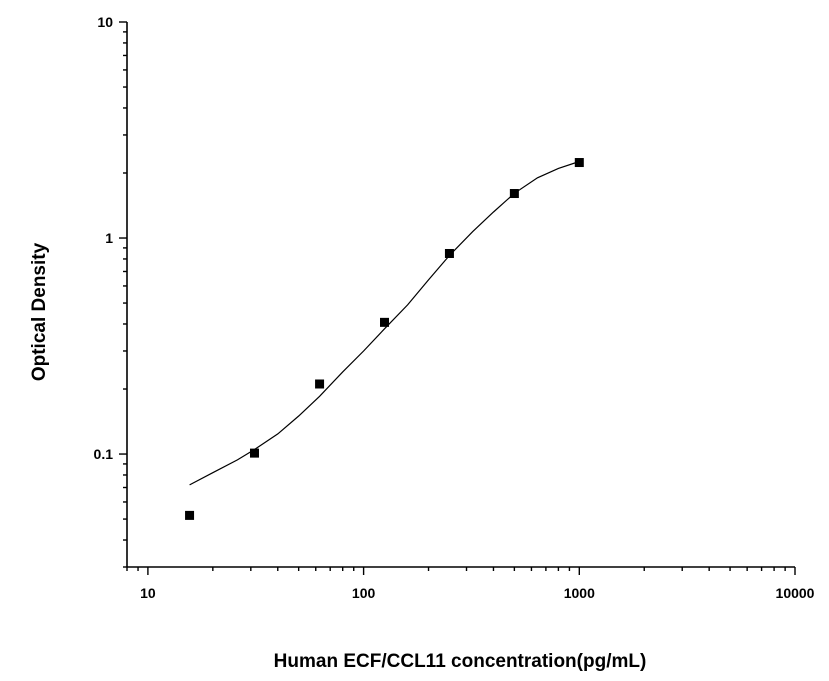  Describe the element at coordinates (39, 311) in the screenshot. I see `y-axis-title: Optical Density` at that location.